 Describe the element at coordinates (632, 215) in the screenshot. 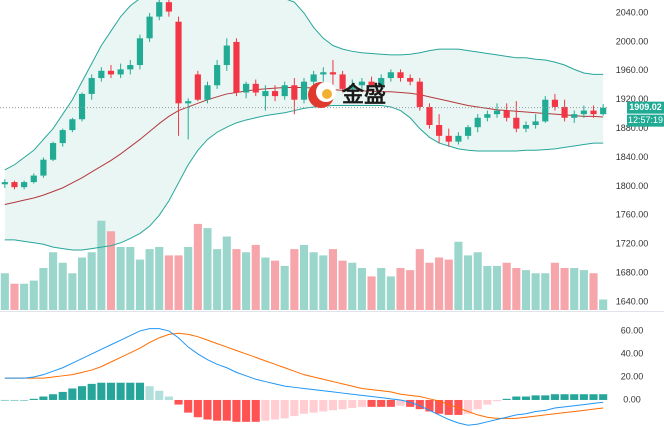

I see `y-tick-label: 1760.00` at that location.